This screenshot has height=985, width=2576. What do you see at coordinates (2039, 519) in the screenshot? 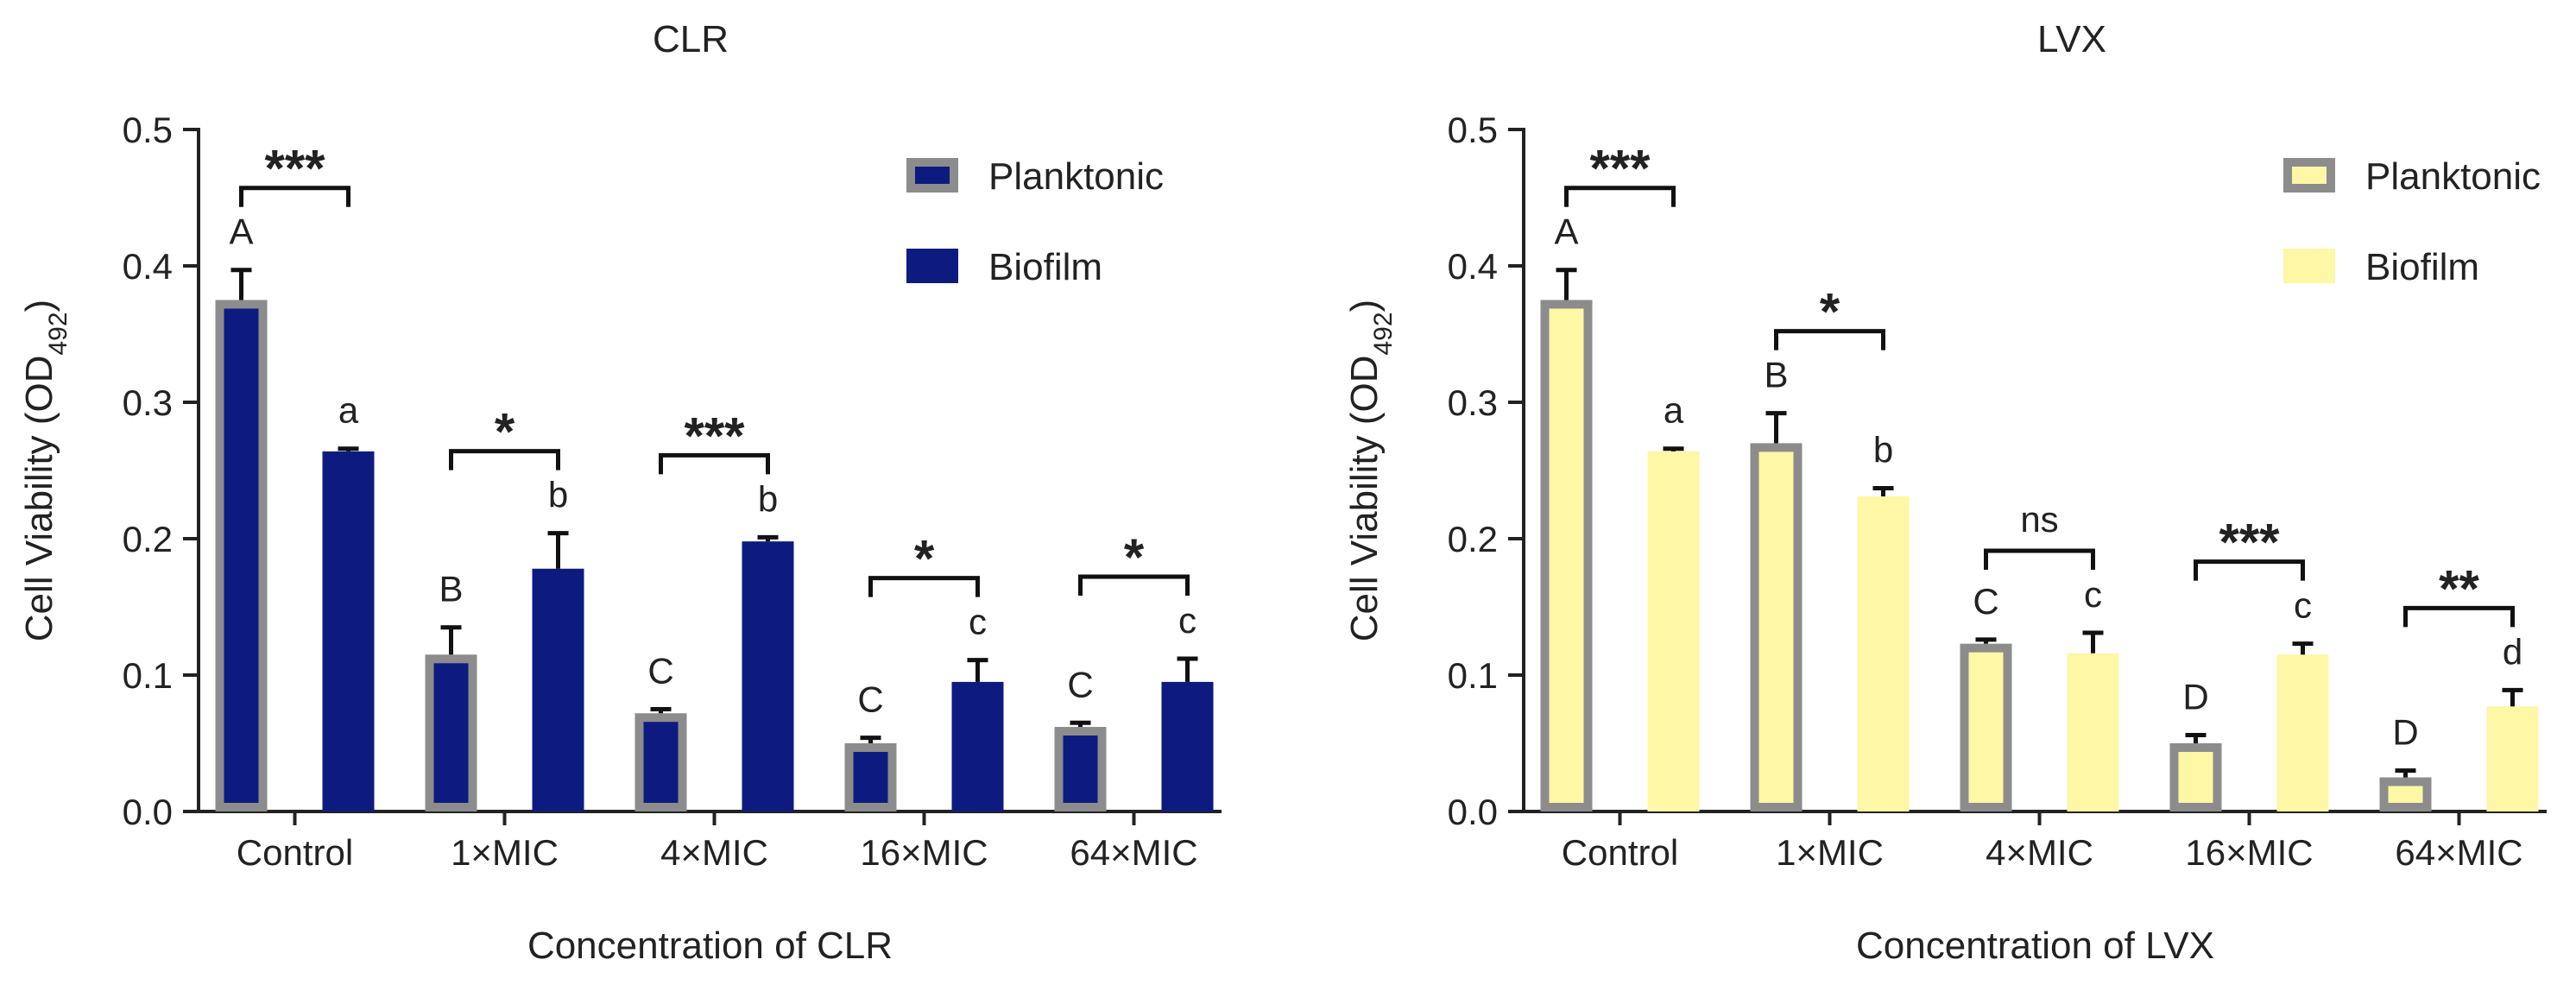
I see `significance-label: ns` at bounding box center [2039, 519].